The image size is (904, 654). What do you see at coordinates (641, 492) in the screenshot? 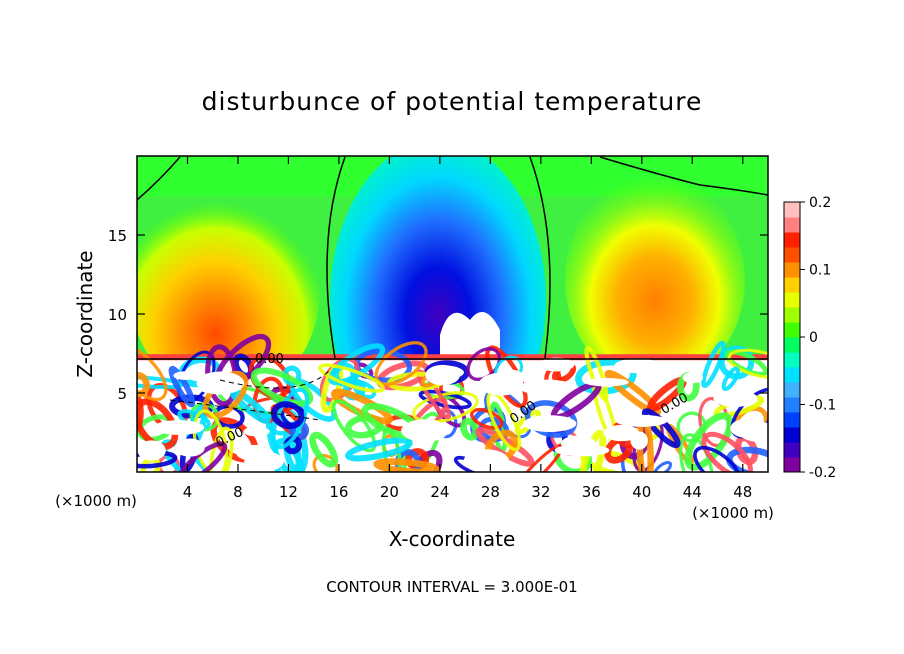
I see `x-tick-label: 40` at bounding box center [641, 492].